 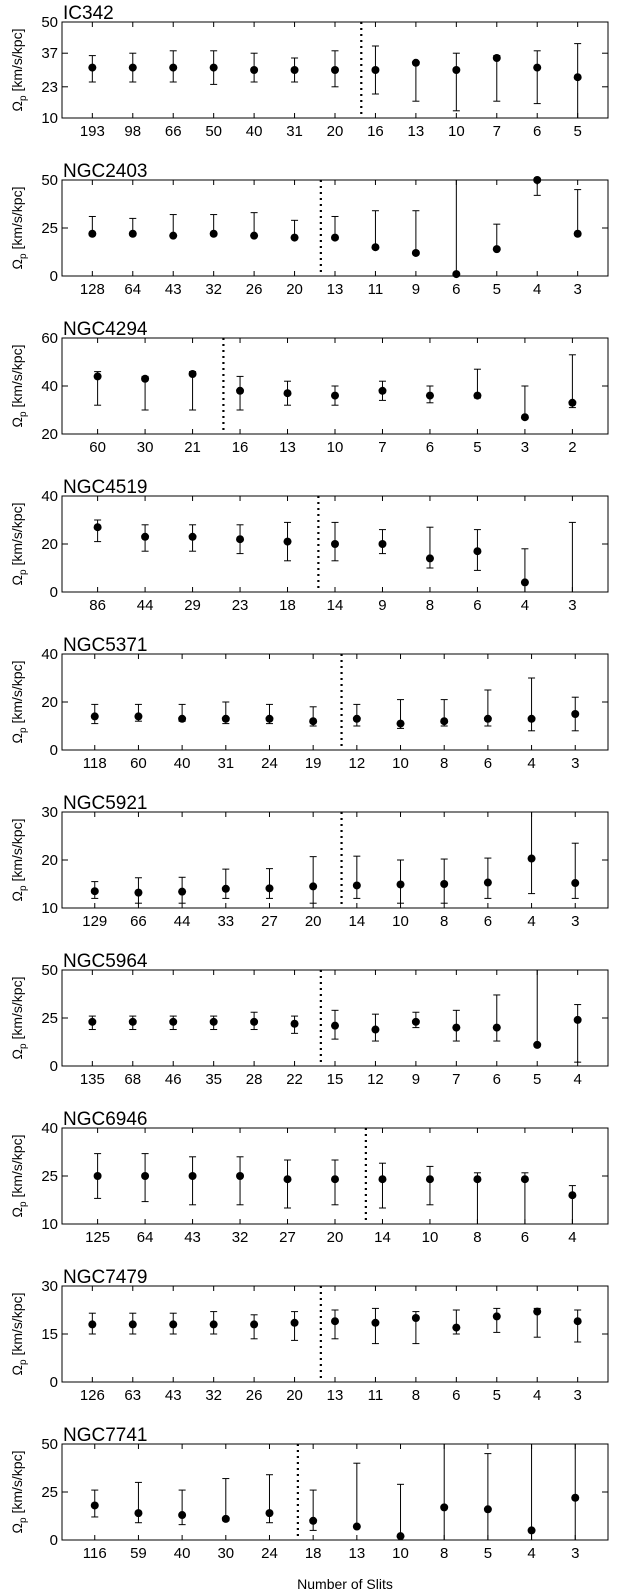 I want to click on x-tick-label: 118, so click(x=95, y=763).